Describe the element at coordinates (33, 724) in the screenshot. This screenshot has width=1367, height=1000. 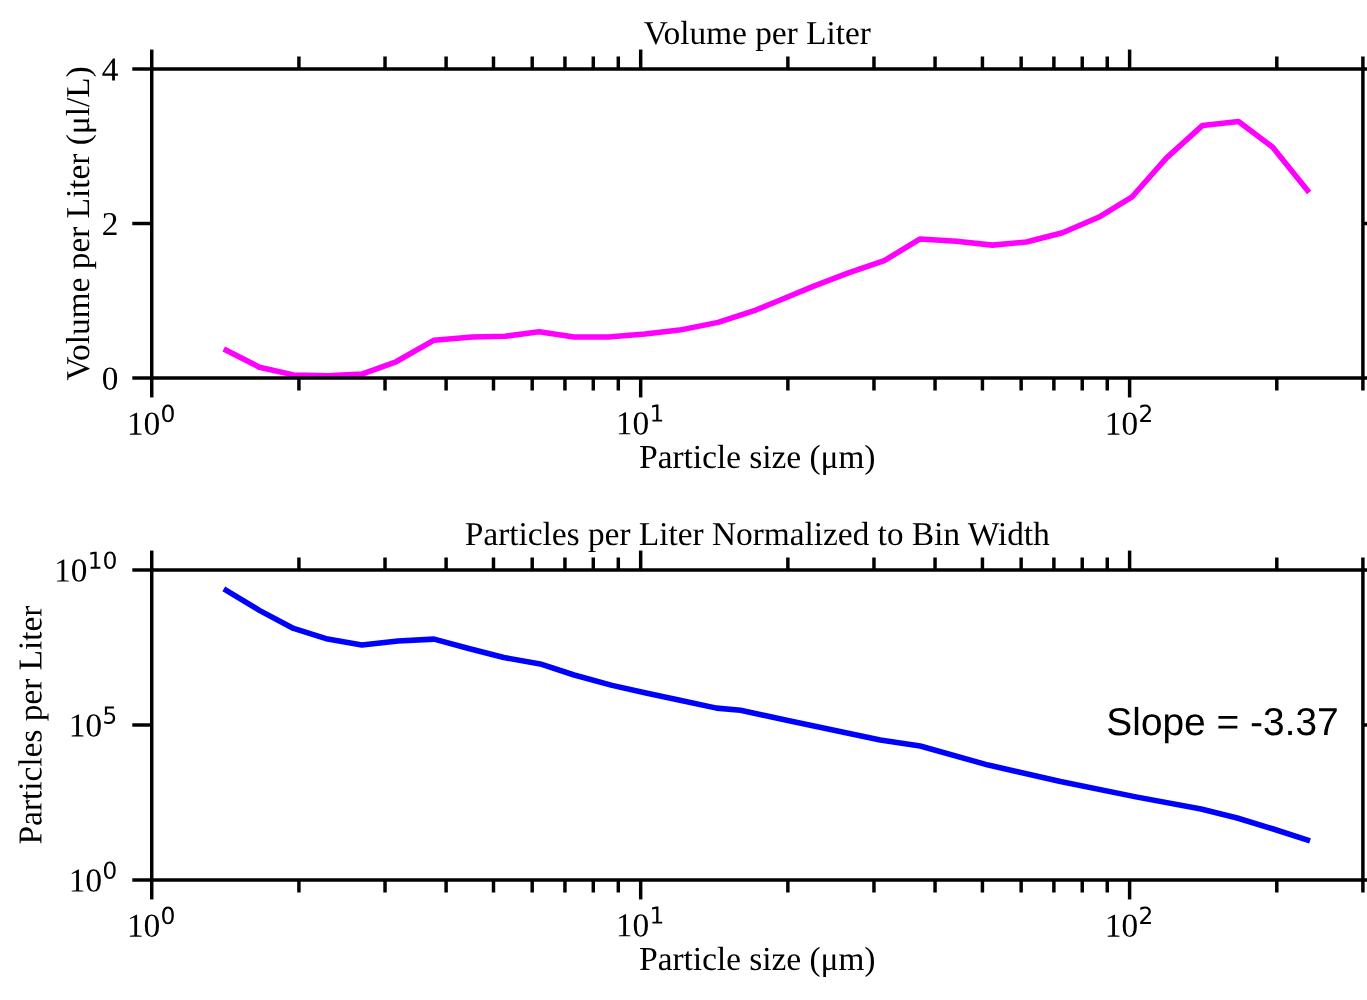
I see `y-axis-title: Particles per Liter` at that location.